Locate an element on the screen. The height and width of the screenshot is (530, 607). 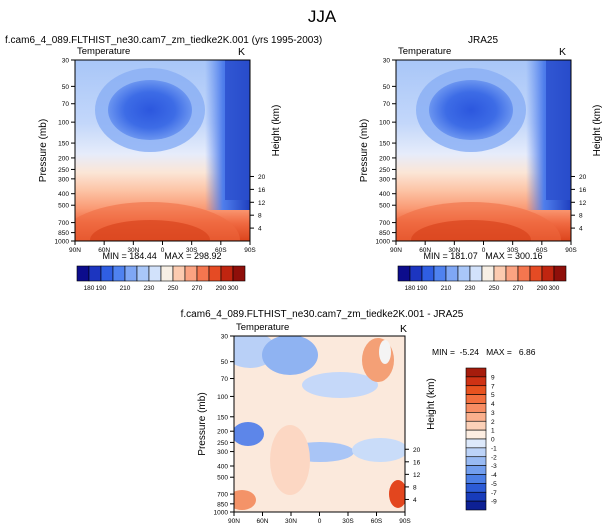
colorbar-model: 180 190 210 230 250 270 290 300 is located at coordinates (161, 278).